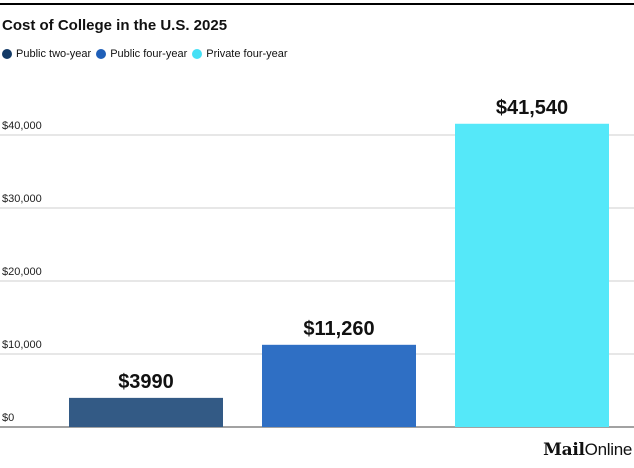  I want to click on legend-swatch-public-two-year, so click(7, 54).